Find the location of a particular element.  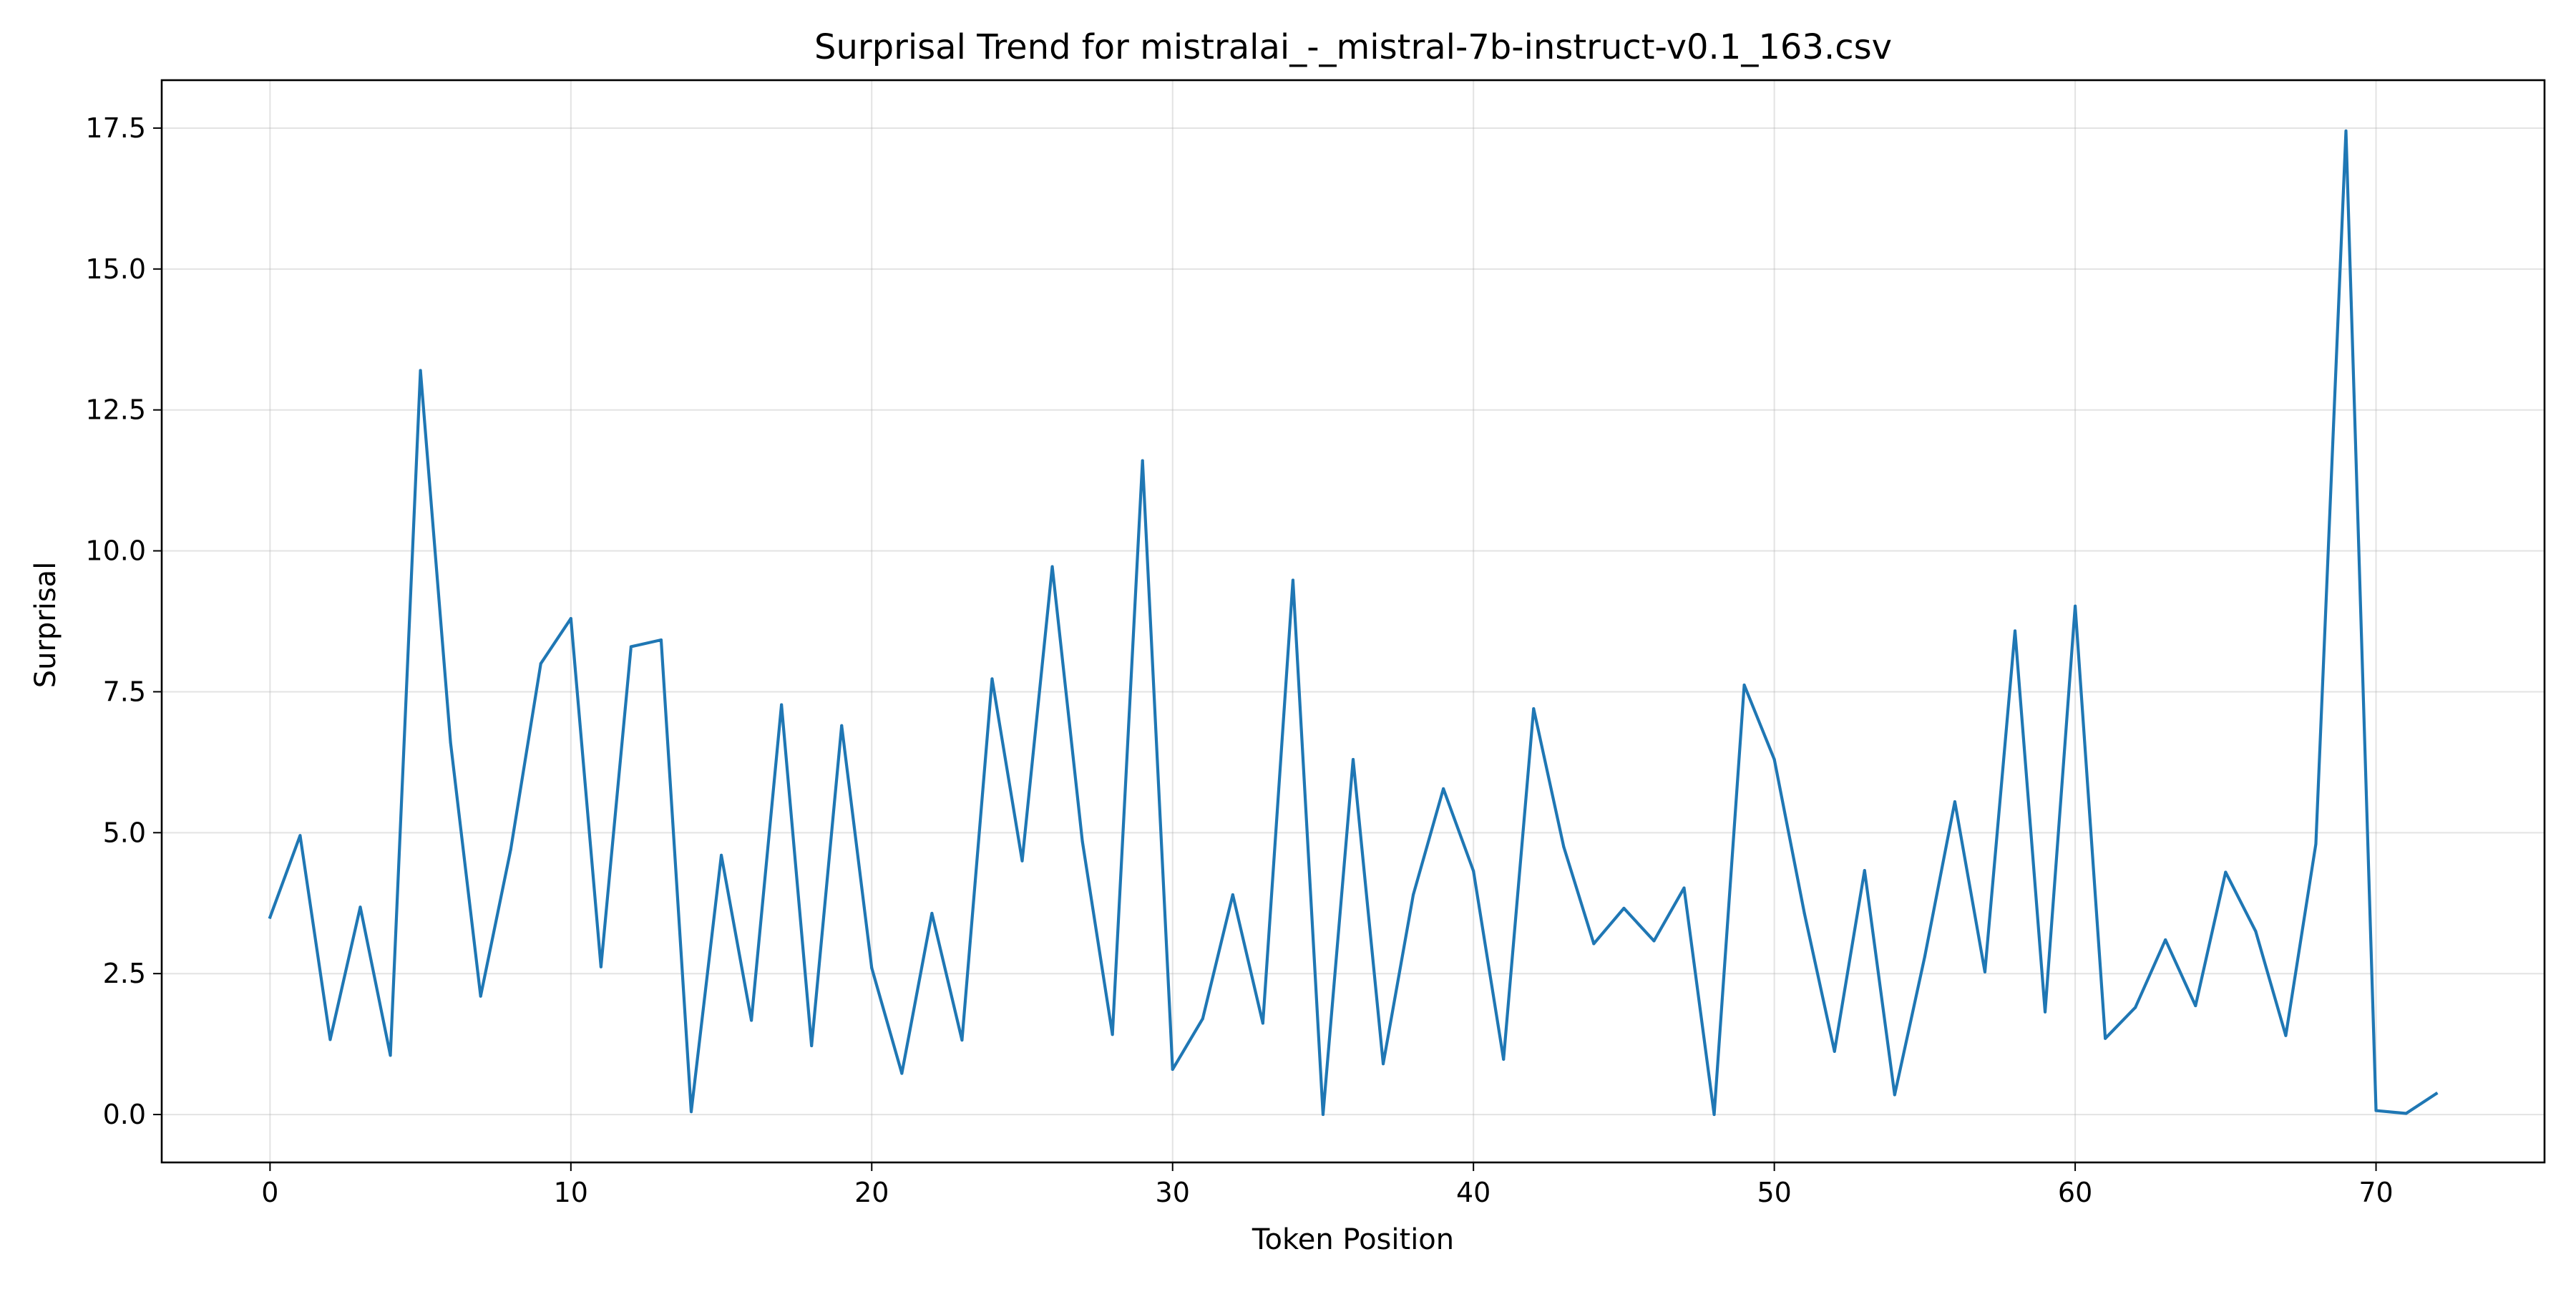

y-tick-label: 5.0 is located at coordinates (124, 832).